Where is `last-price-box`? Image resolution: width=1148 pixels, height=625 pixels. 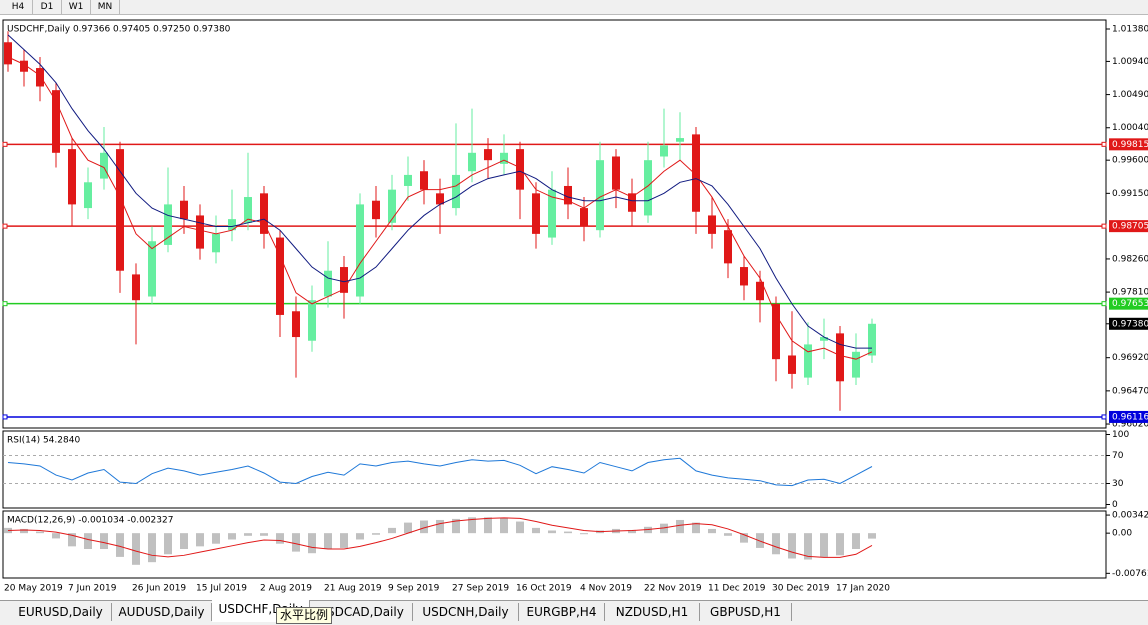 last-price-box is located at coordinates (1128, 323).